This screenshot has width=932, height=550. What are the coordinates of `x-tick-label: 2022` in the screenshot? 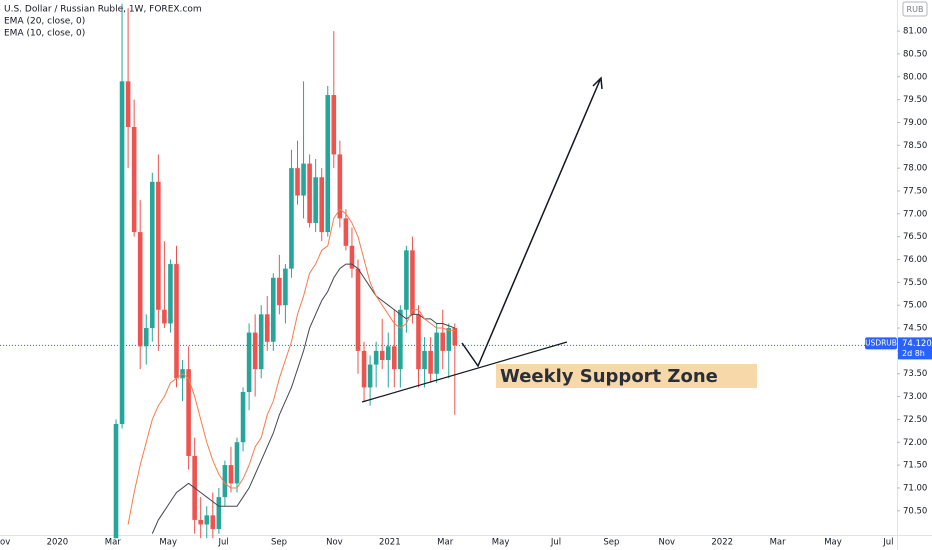 It's located at (722, 543).